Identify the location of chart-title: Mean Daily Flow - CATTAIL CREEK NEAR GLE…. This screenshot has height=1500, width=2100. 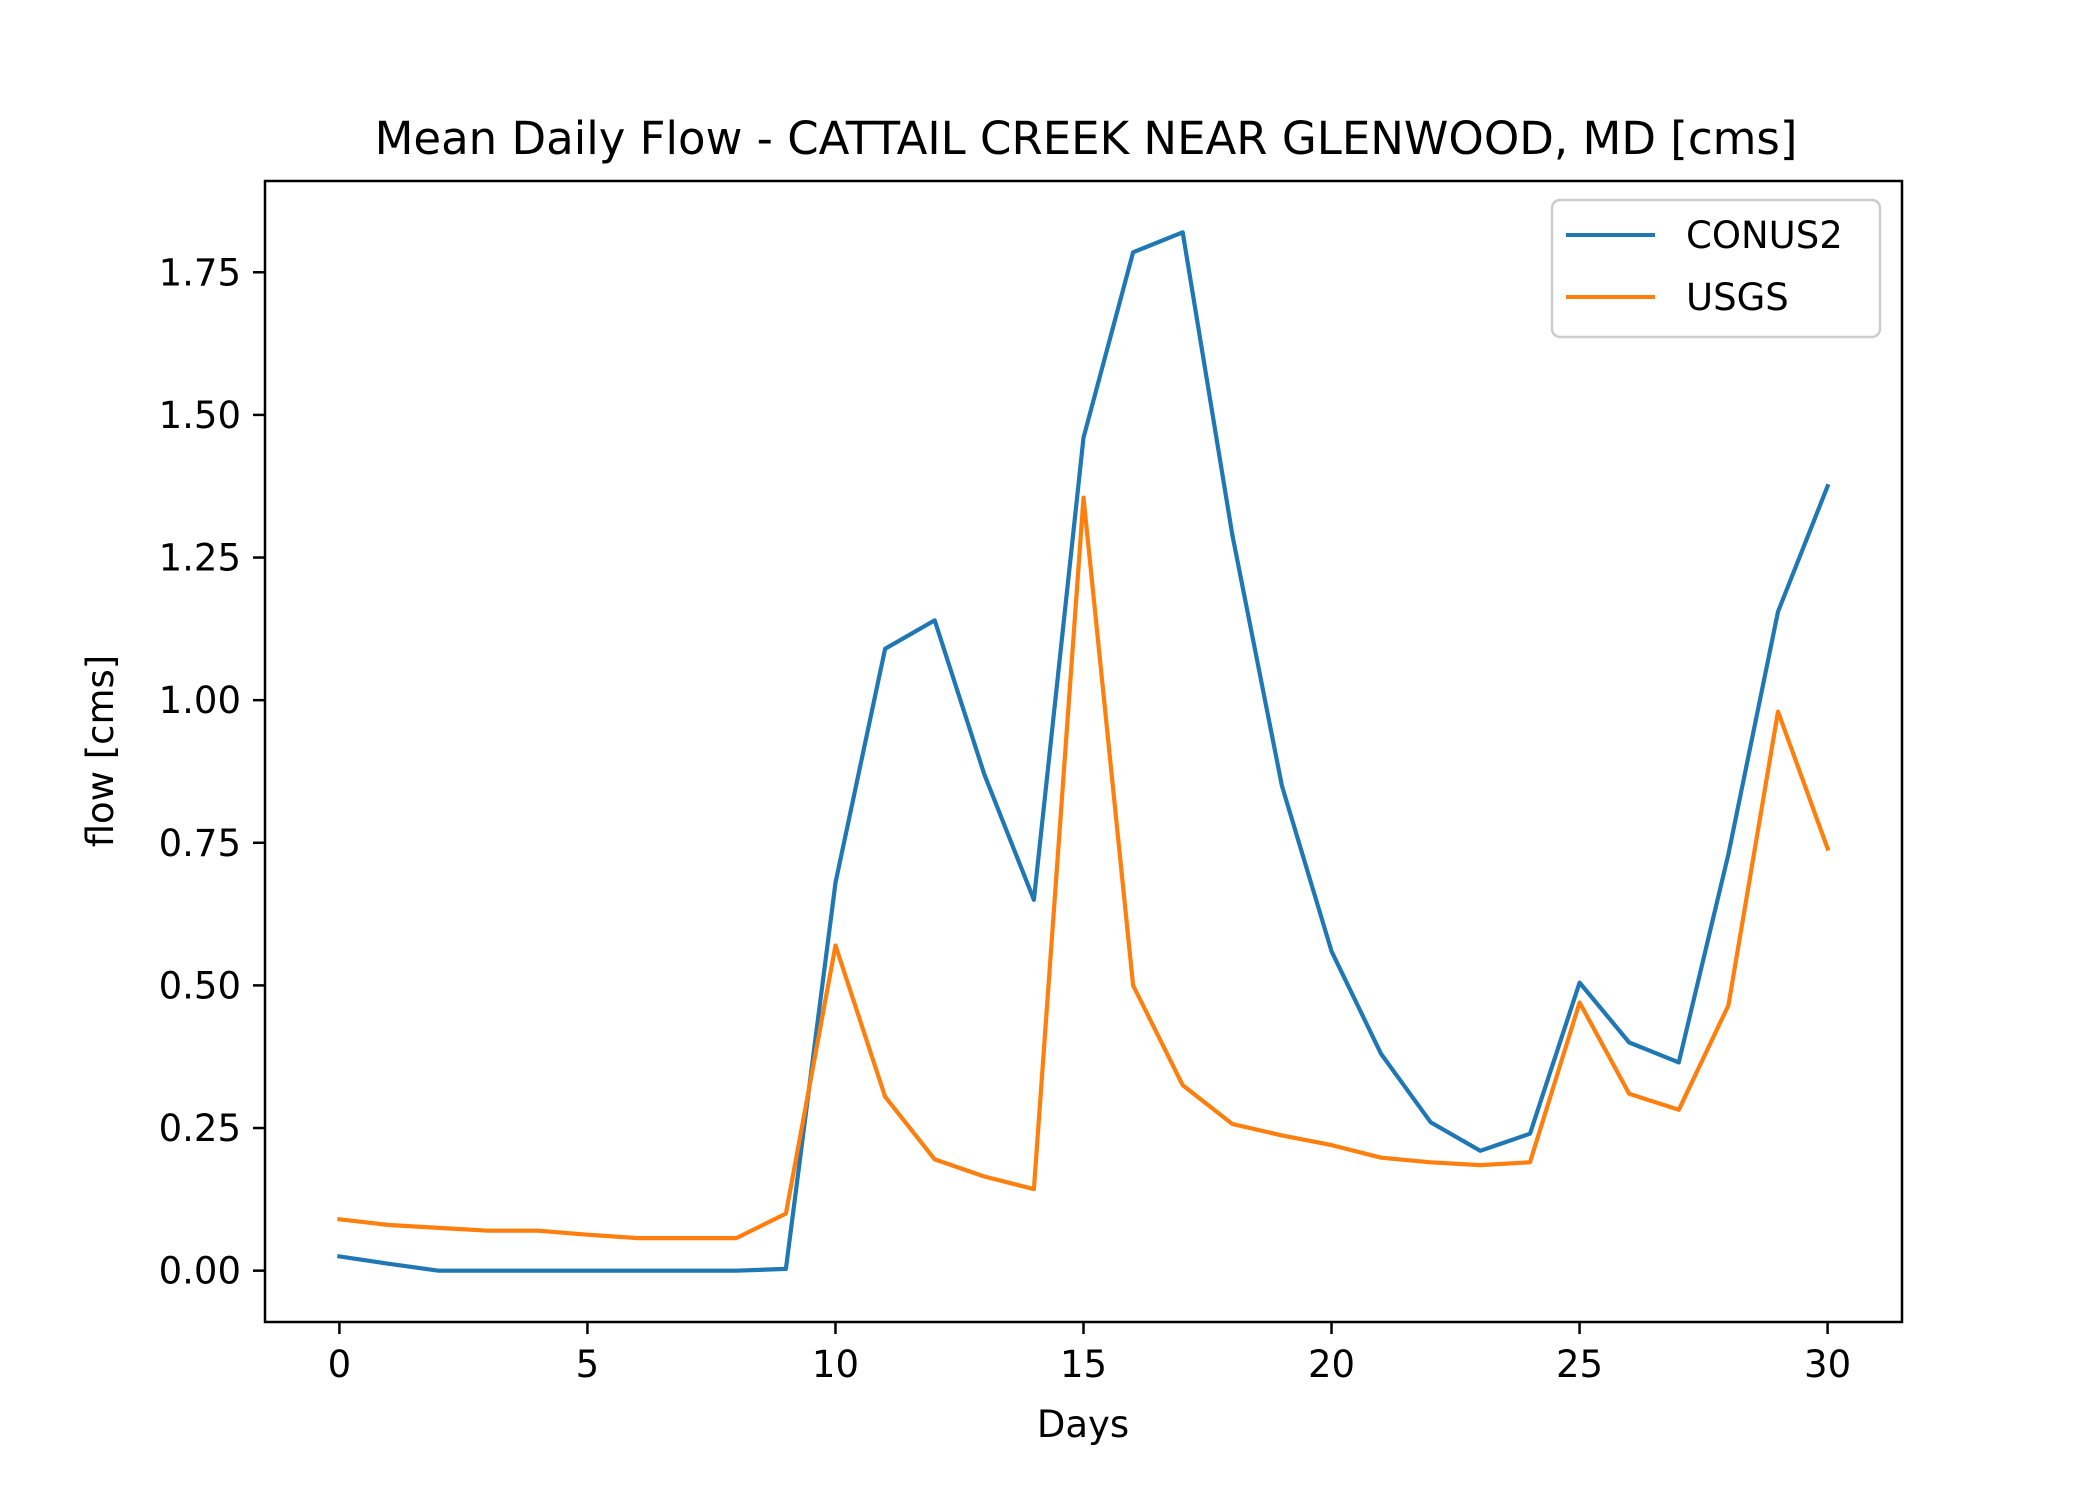
(1086, 138).